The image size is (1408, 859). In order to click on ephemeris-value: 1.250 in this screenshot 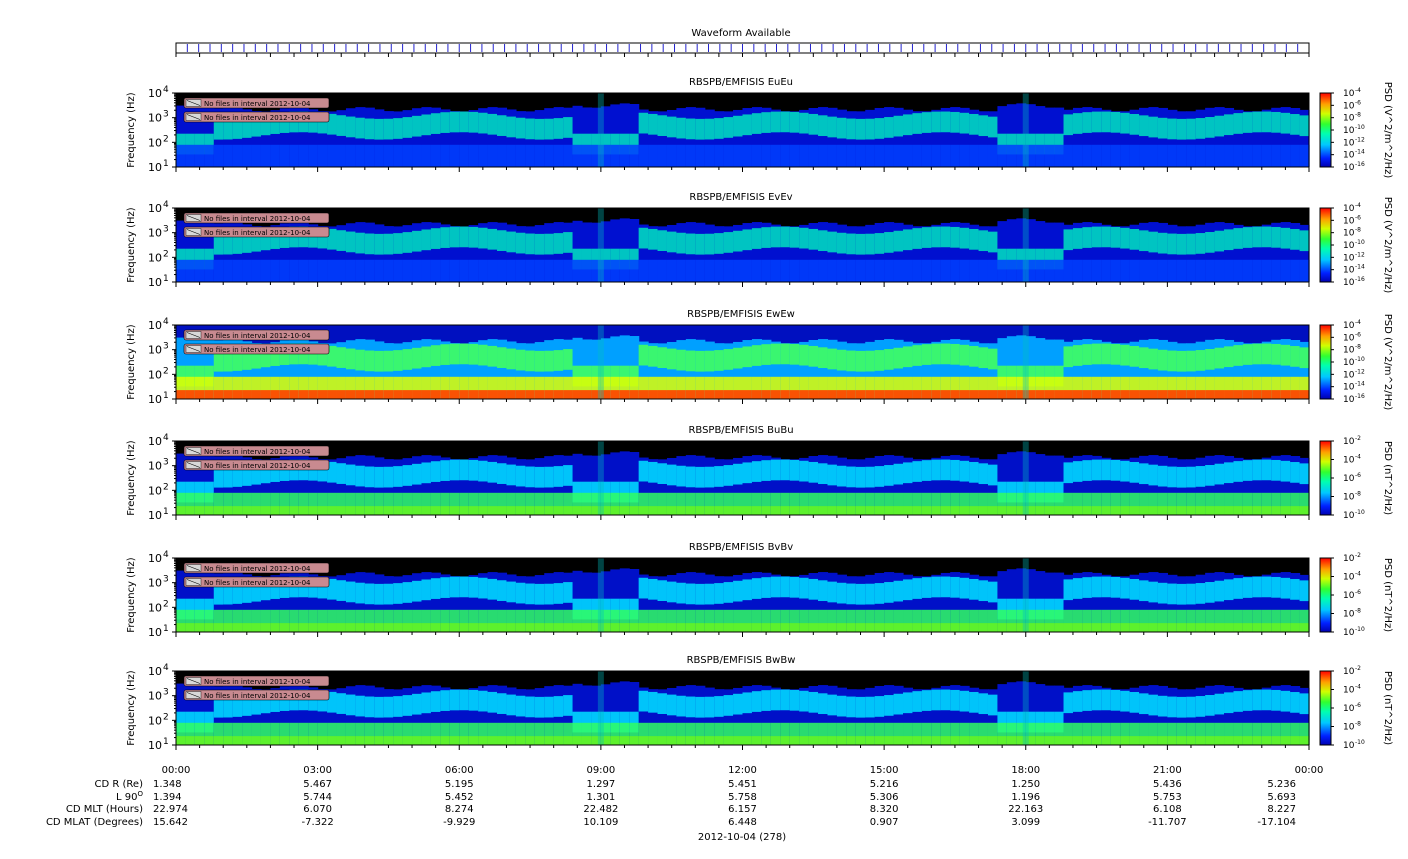, I will do `click(1025, 784)`.